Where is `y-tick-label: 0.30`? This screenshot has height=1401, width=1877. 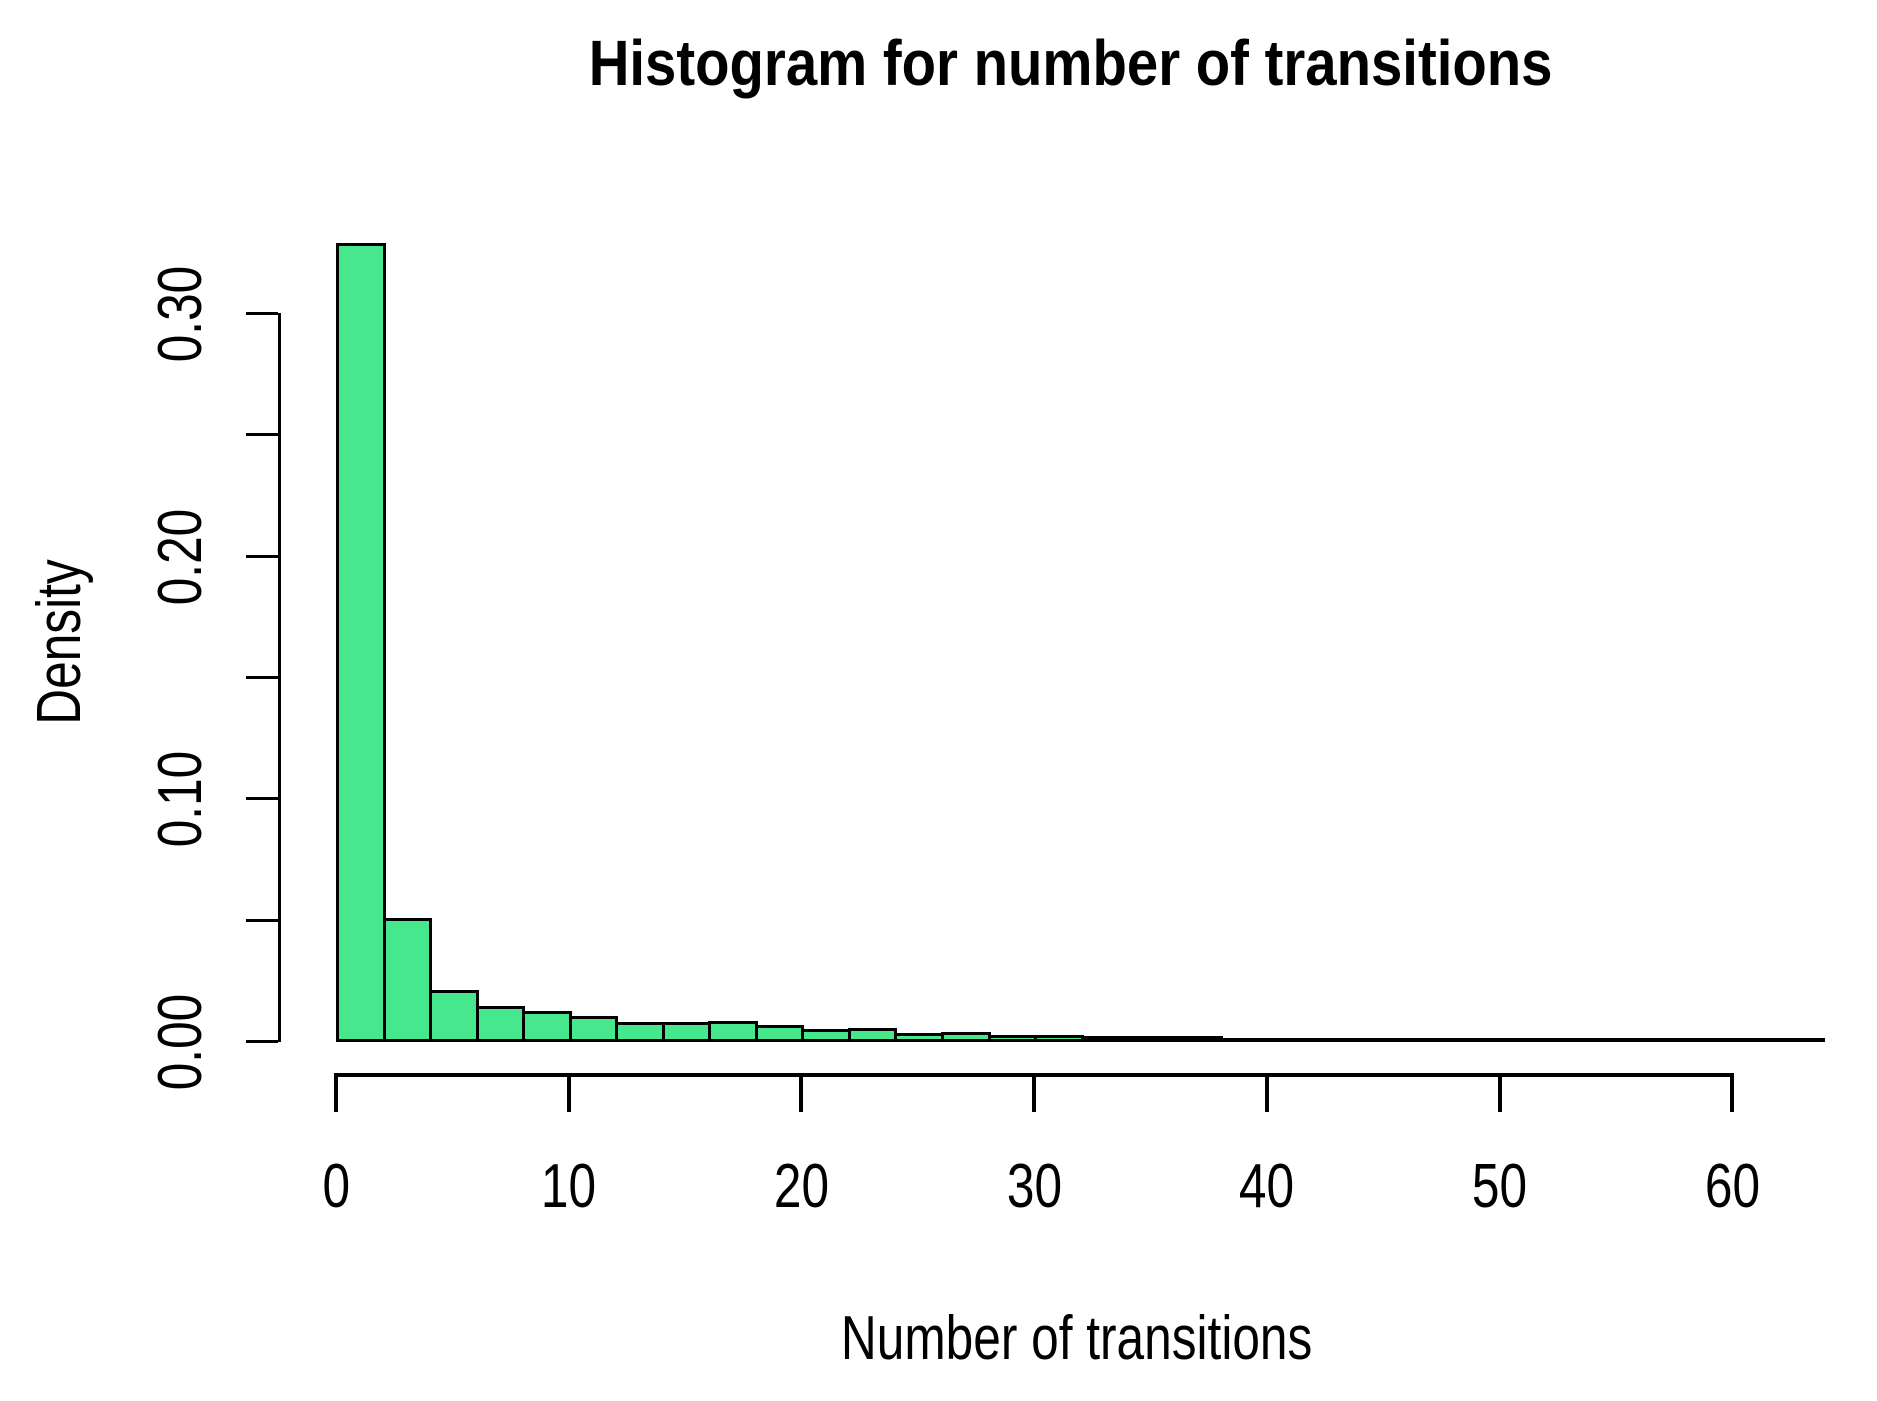 y-tick-label: 0.30 is located at coordinates (180, 314).